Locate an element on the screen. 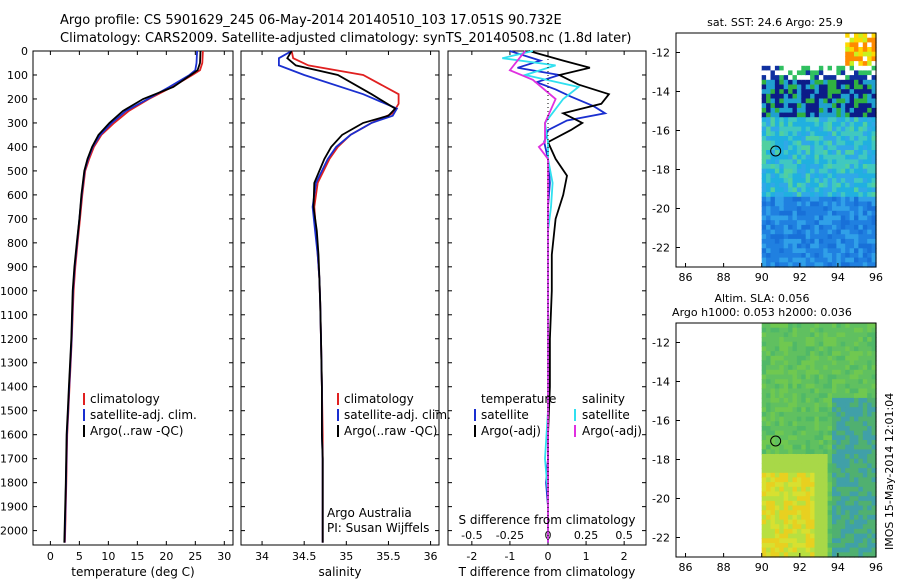 The width and height of the screenshot is (900, 580). difference-legend-t-argo: Argo(-adj) is located at coordinates (511, 431).